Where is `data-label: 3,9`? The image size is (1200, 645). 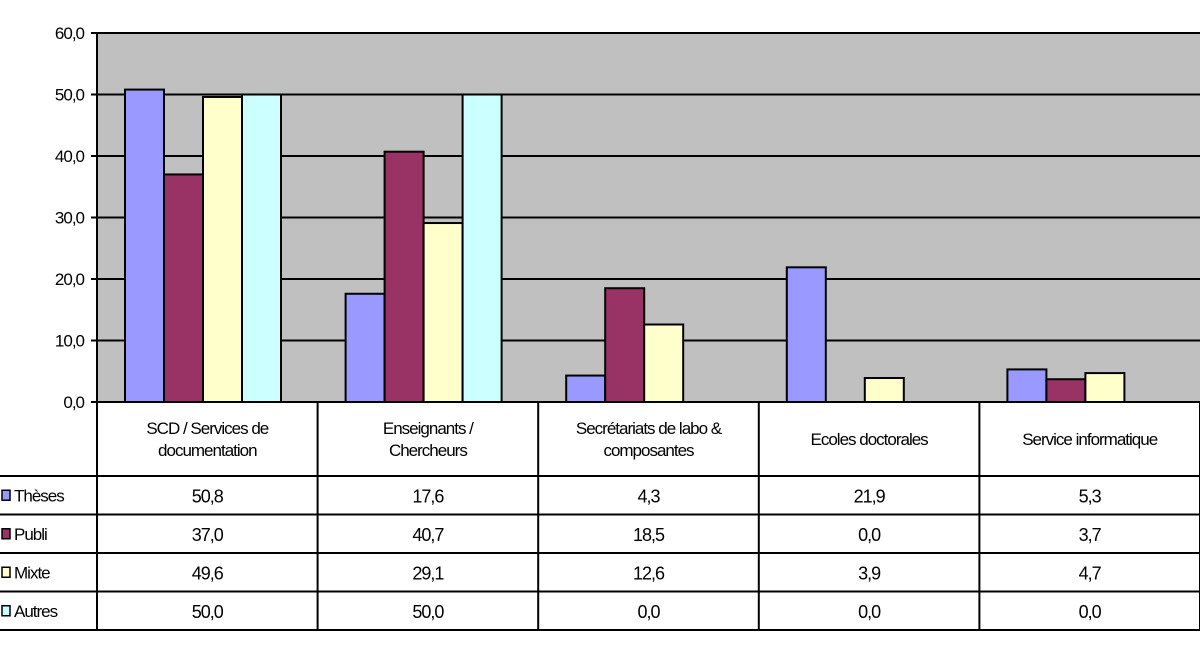 data-label: 3,9 is located at coordinates (869, 573).